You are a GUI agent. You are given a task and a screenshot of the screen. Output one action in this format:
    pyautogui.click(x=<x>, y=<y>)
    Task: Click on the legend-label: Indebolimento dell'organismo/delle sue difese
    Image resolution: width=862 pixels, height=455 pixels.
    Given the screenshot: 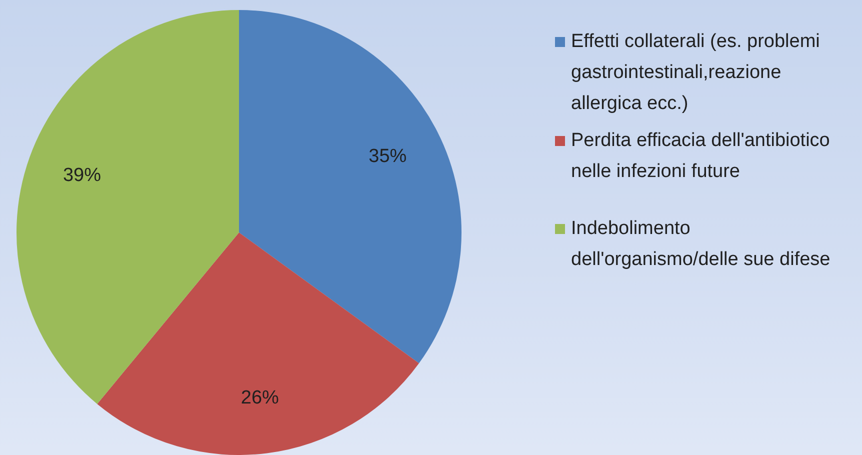 What is the action you would take?
    pyautogui.click(x=701, y=244)
    